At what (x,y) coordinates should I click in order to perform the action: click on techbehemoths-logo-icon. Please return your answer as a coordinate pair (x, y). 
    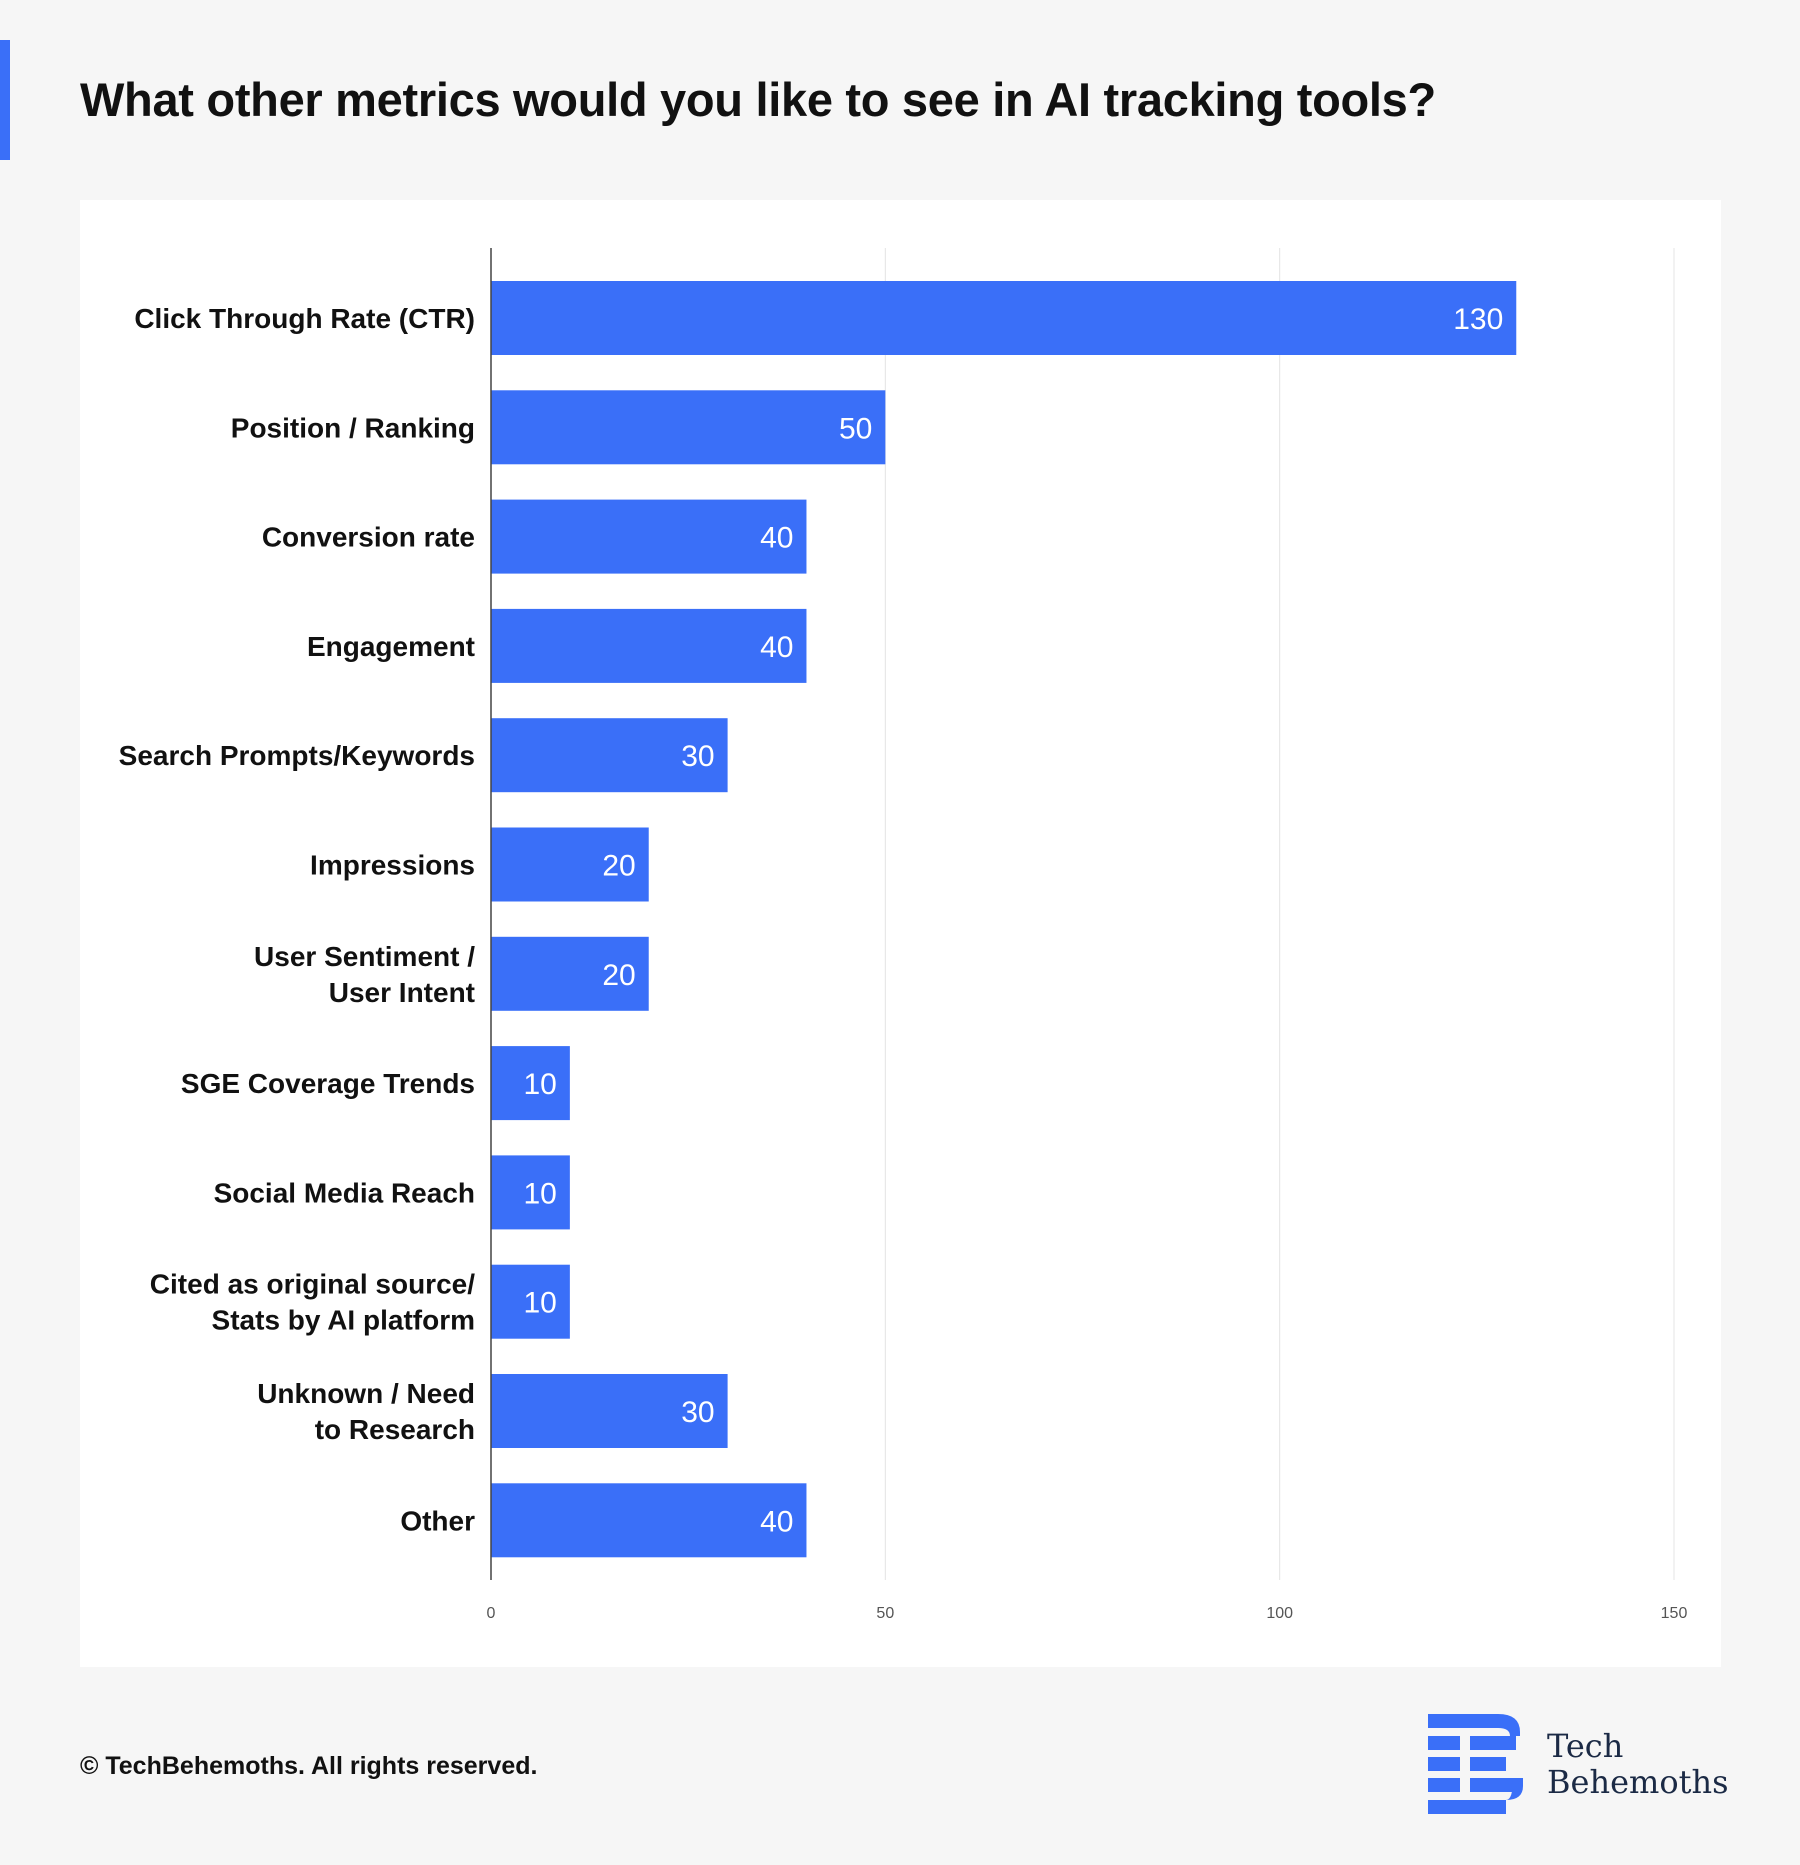
    Looking at the image, I should click on (1475, 1764).